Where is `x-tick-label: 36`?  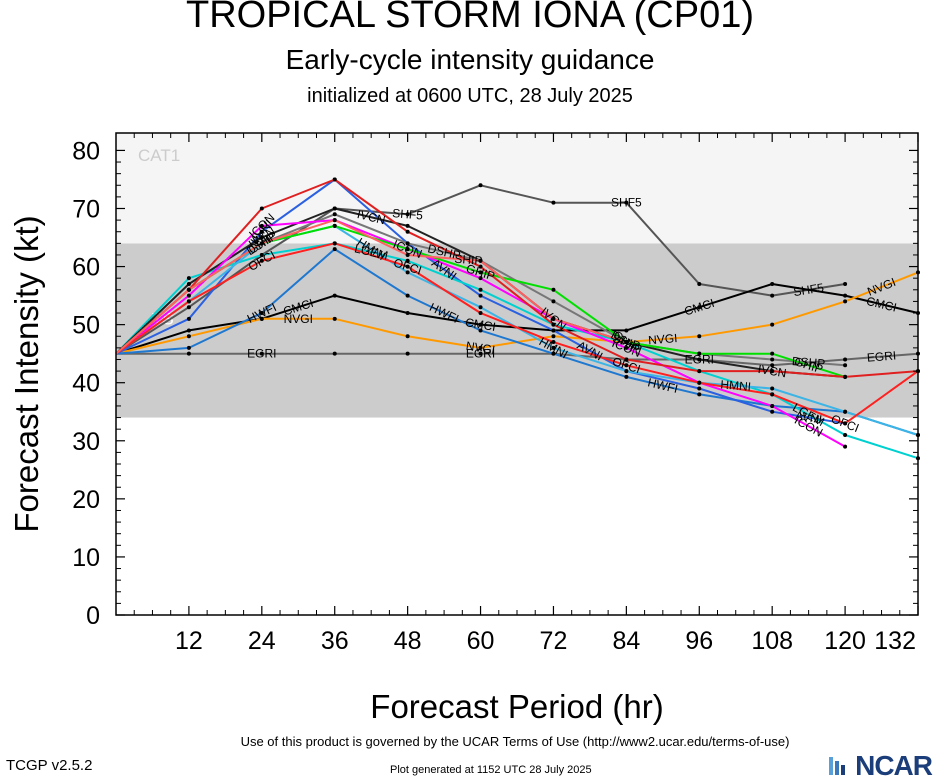
x-tick-label: 36 is located at coordinates (335, 641).